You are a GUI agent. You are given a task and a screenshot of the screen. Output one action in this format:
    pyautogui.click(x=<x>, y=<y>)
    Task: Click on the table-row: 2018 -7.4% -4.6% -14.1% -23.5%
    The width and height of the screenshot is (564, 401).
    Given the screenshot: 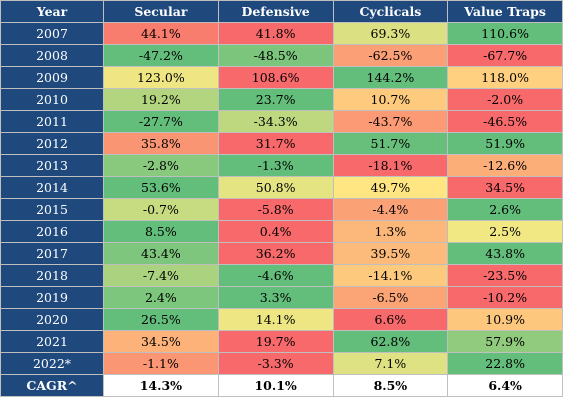 What is the action you would take?
    pyautogui.click(x=281, y=275)
    